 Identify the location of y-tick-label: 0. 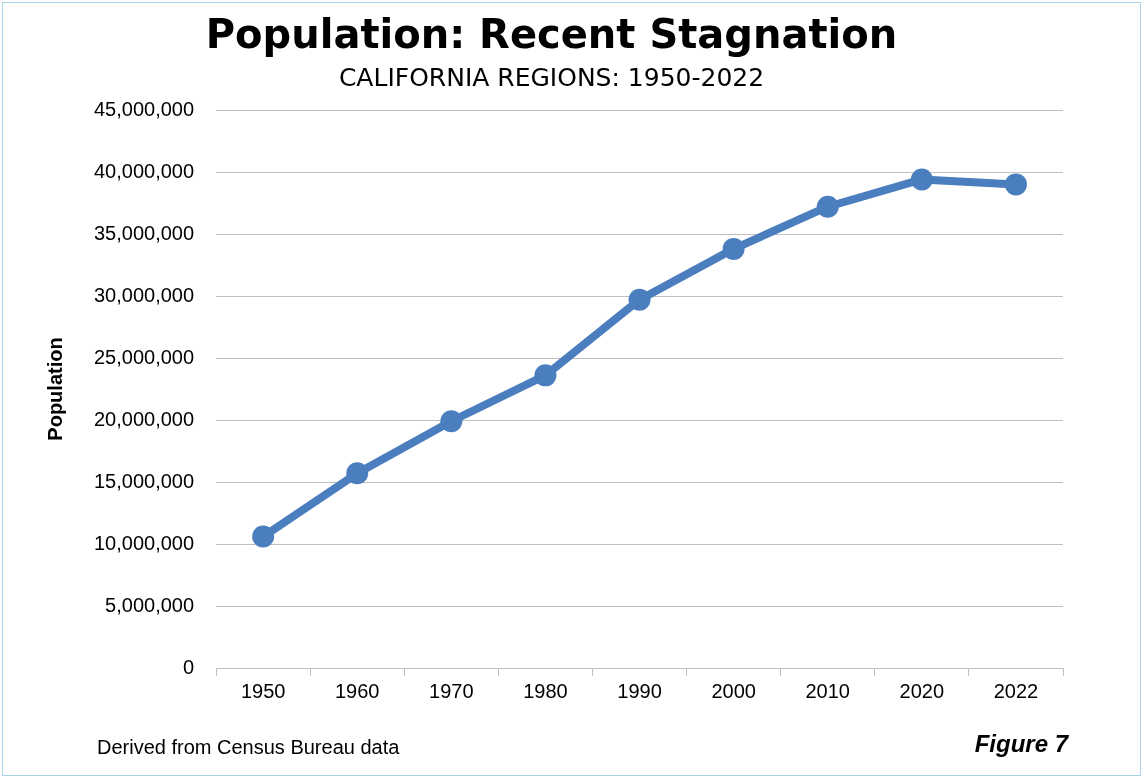
(188, 666).